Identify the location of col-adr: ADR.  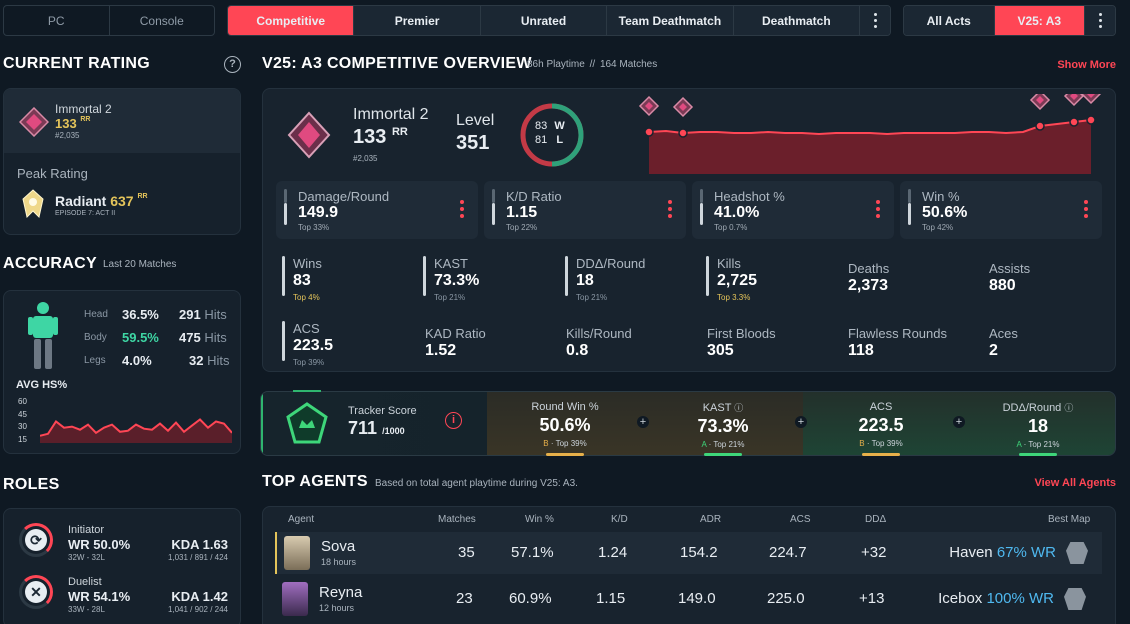
(711, 519).